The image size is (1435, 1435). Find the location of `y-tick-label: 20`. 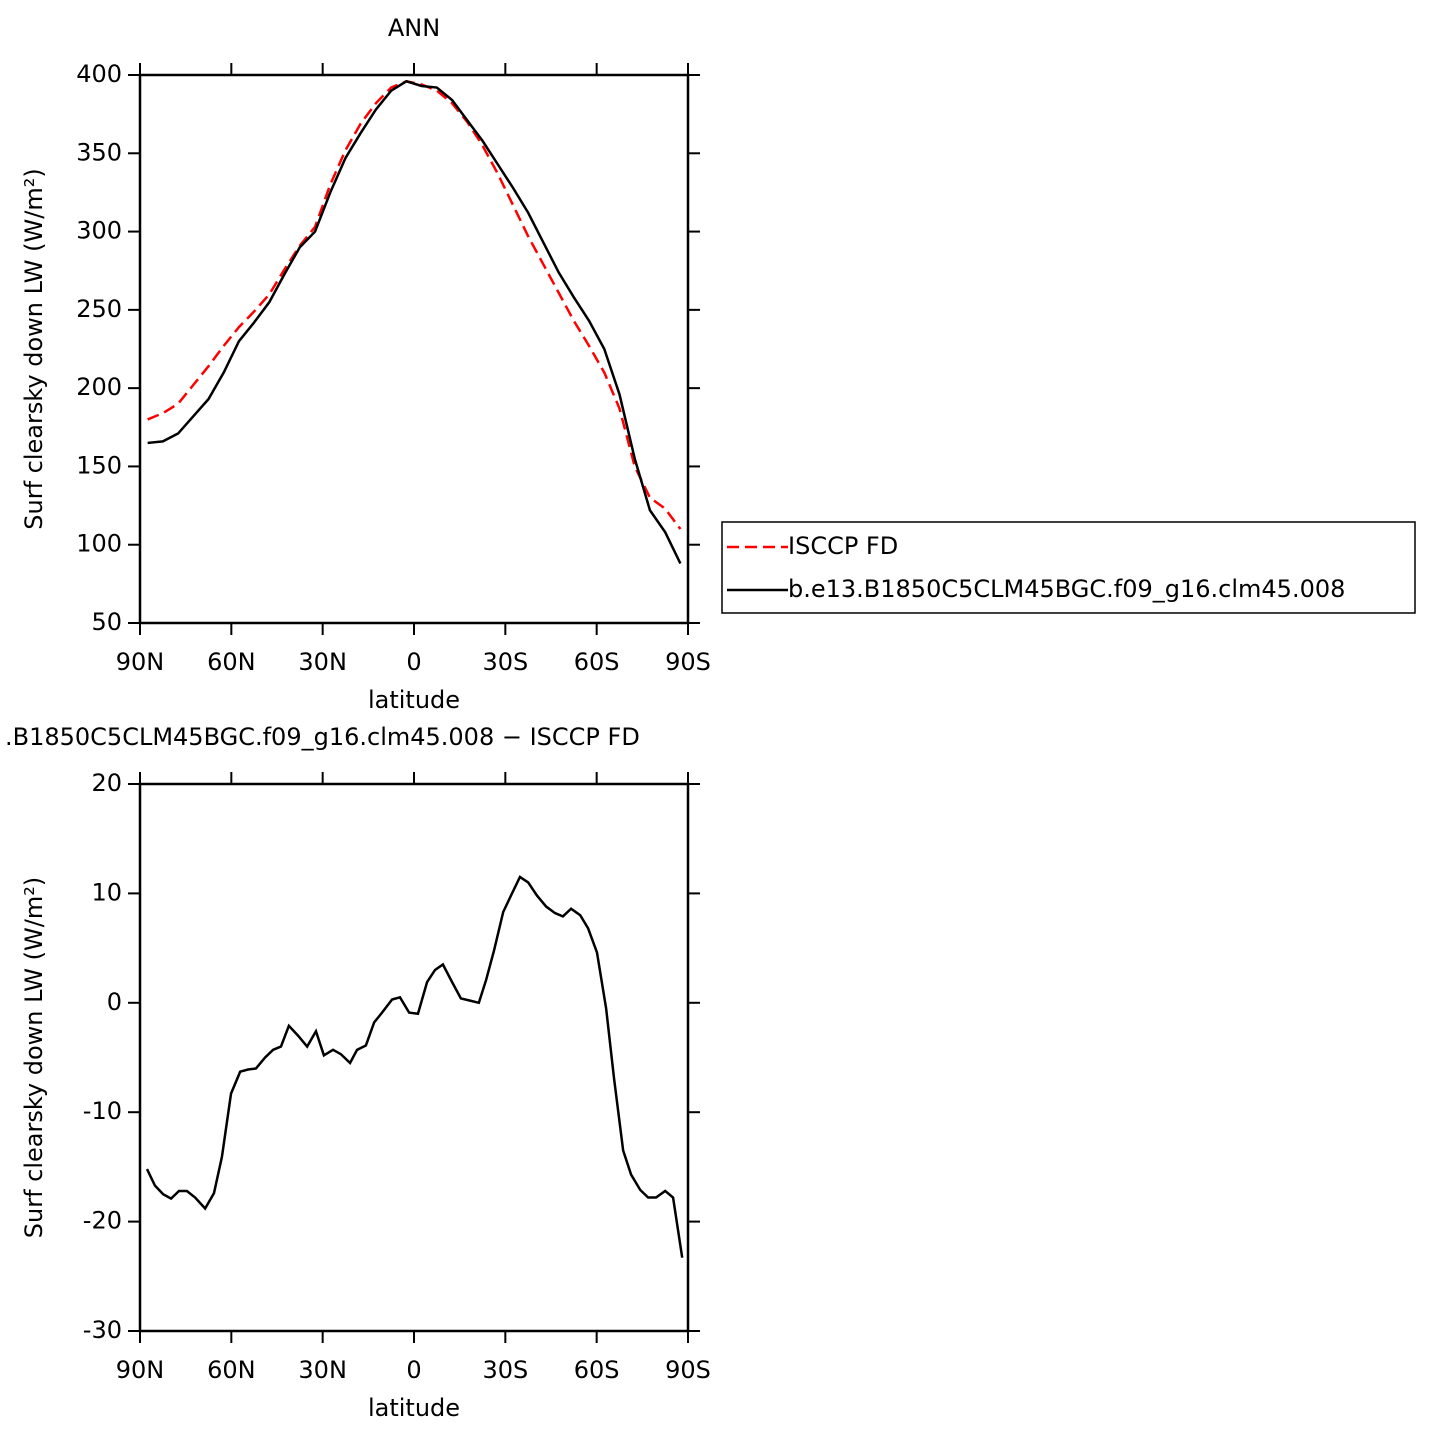

y-tick-label: 20 is located at coordinates (106, 783).